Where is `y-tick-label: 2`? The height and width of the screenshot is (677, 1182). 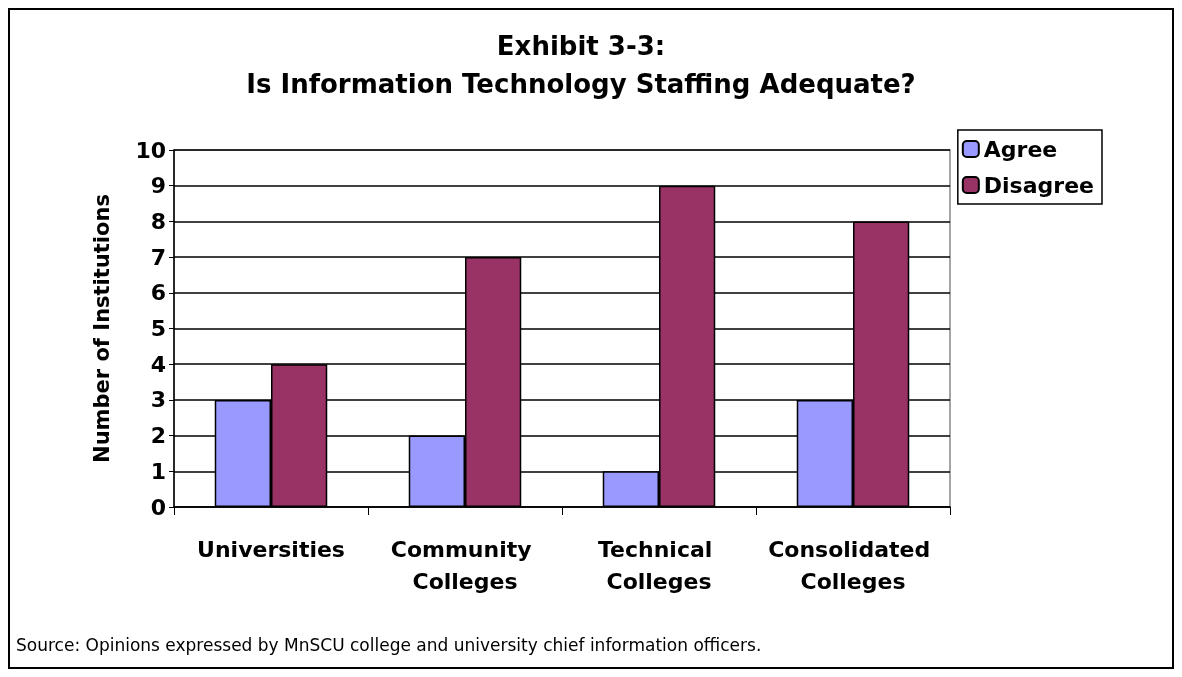 y-tick-label: 2 is located at coordinates (158, 436).